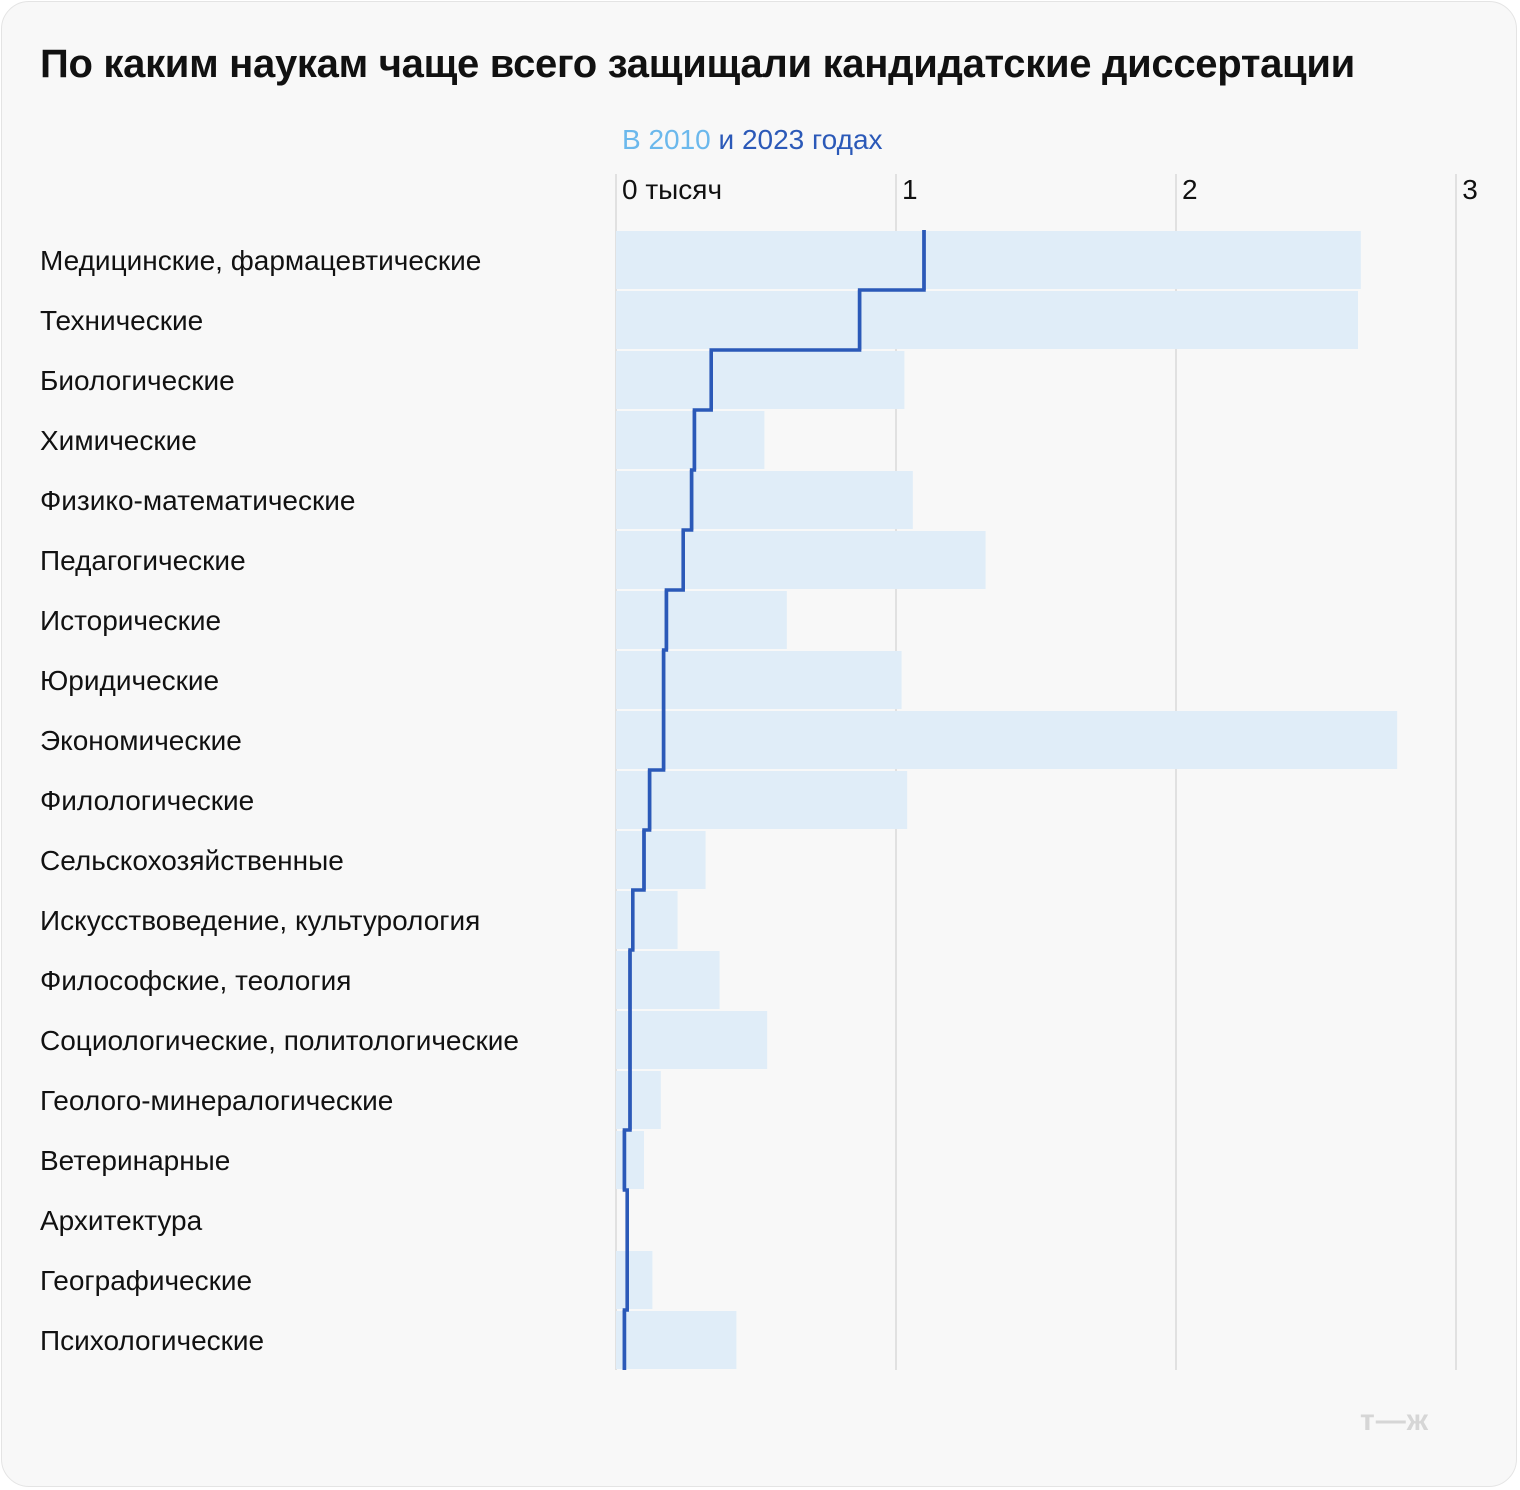  What do you see at coordinates (121, 320) in the screenshot?
I see `category-label-1: Технические` at bounding box center [121, 320].